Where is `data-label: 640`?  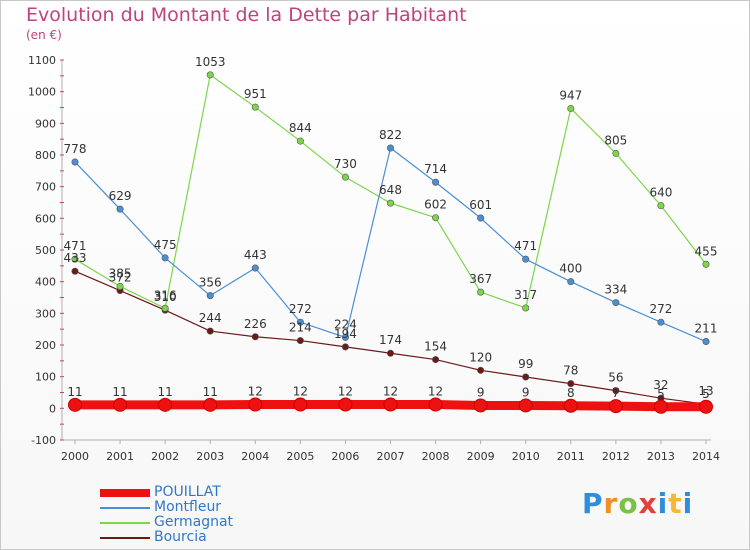
data-label: 640 is located at coordinates (660, 193).